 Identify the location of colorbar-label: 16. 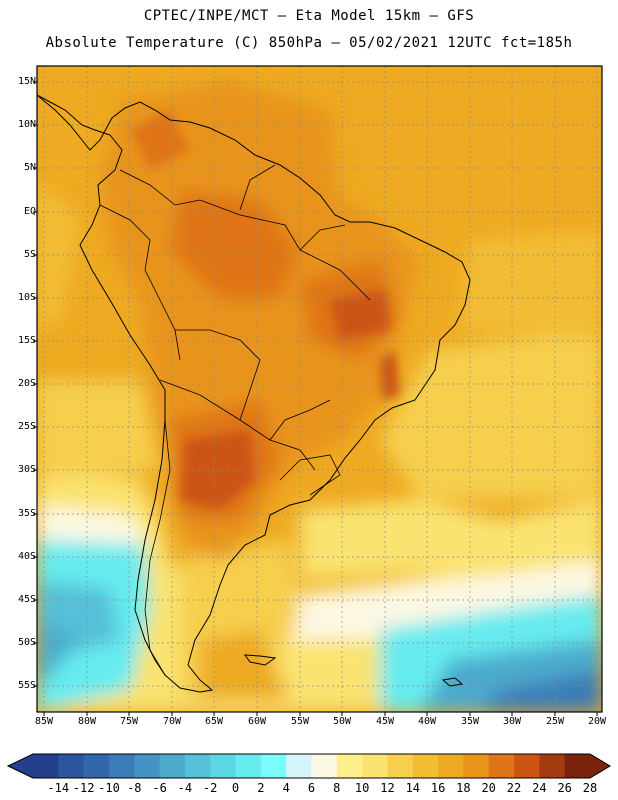
(438, 788).